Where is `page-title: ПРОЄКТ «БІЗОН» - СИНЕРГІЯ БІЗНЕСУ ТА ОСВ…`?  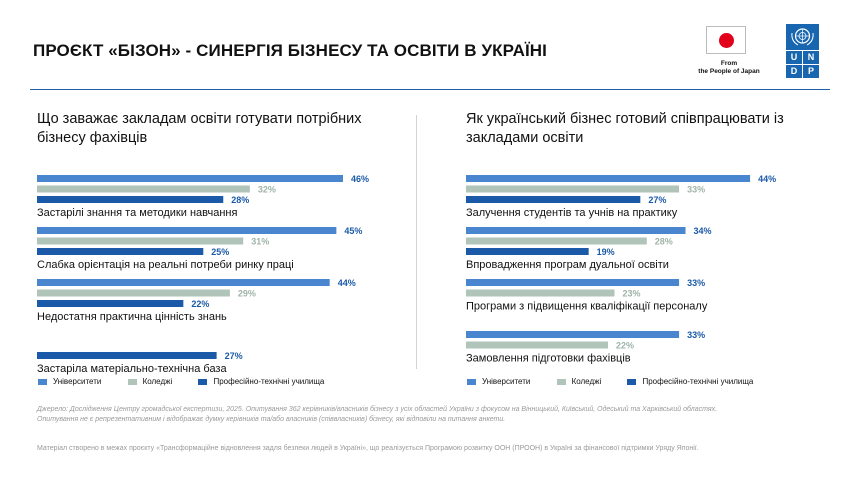 page-title: ПРОЄКТ «БІЗОН» - СИНЕРГІЯ БІЗНЕСУ ТА ОСВ… is located at coordinates (290, 50).